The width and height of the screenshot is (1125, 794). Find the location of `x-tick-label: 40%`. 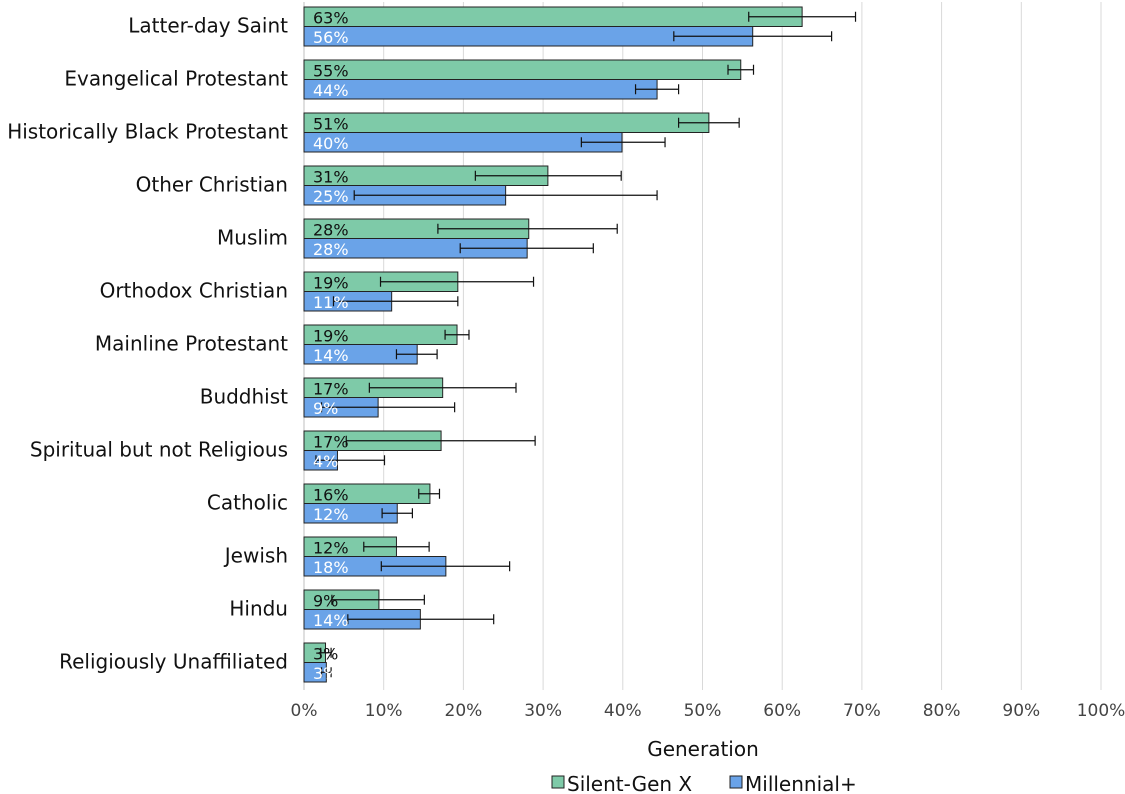

x-tick-label: 40% is located at coordinates (623, 711).